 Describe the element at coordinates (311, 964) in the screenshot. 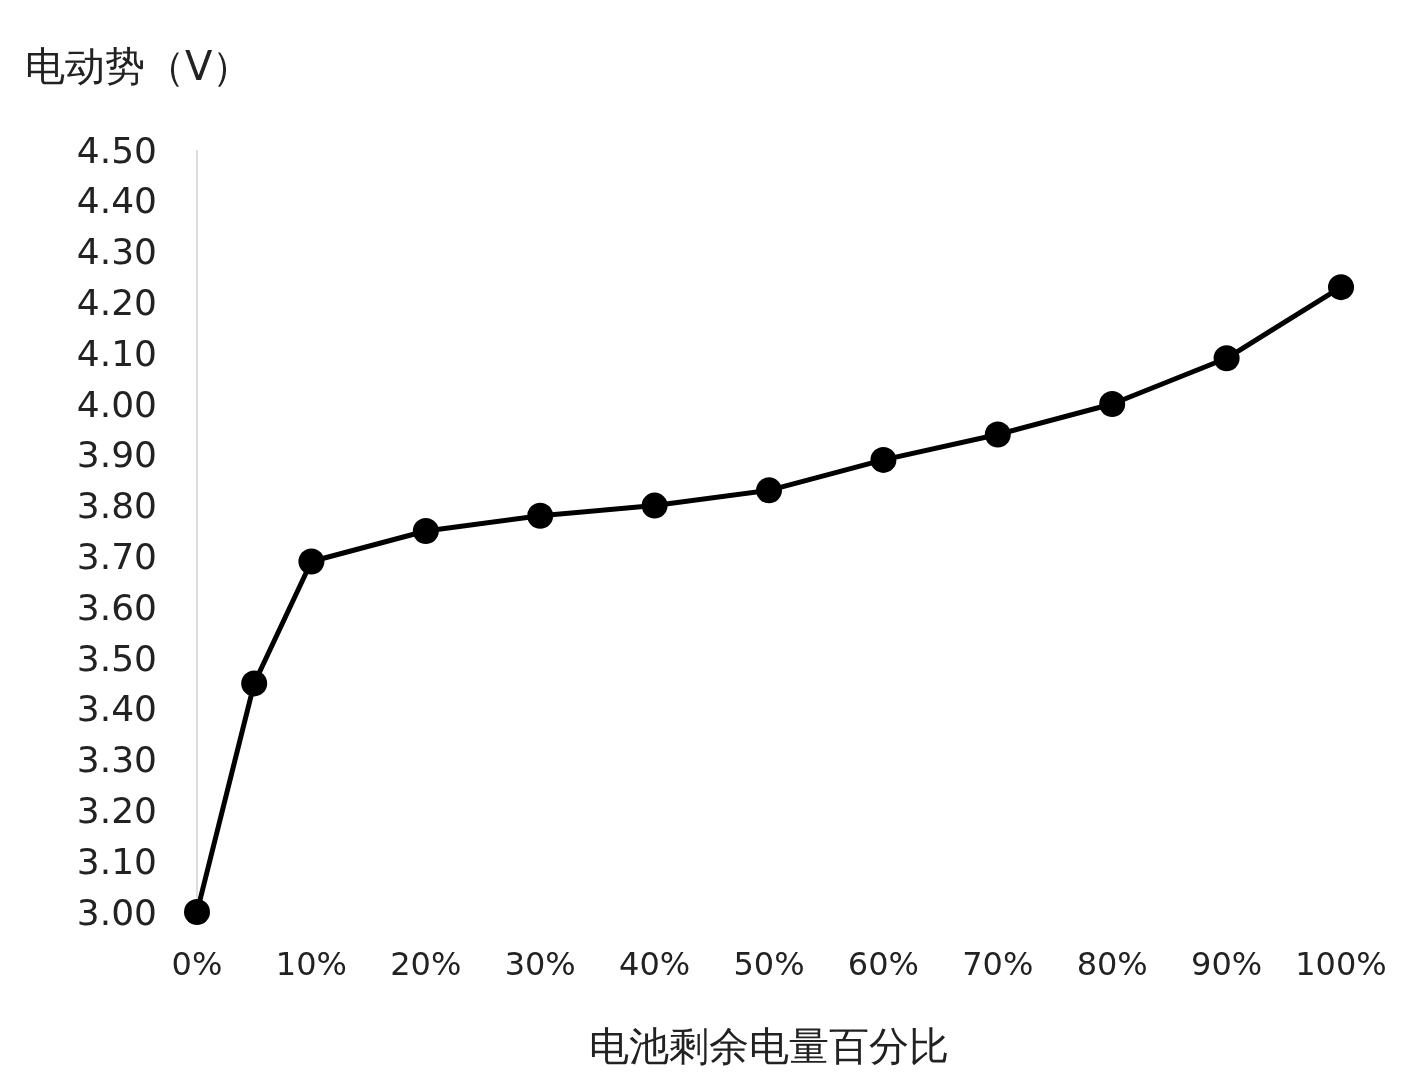

I see `x-tick-label: 10%` at that location.